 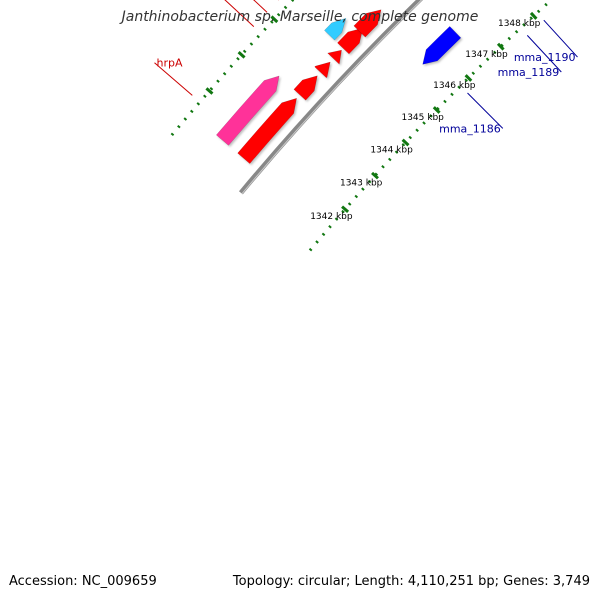 I want to click on accession-text: Accession: NC_009659, so click(x=83, y=581).